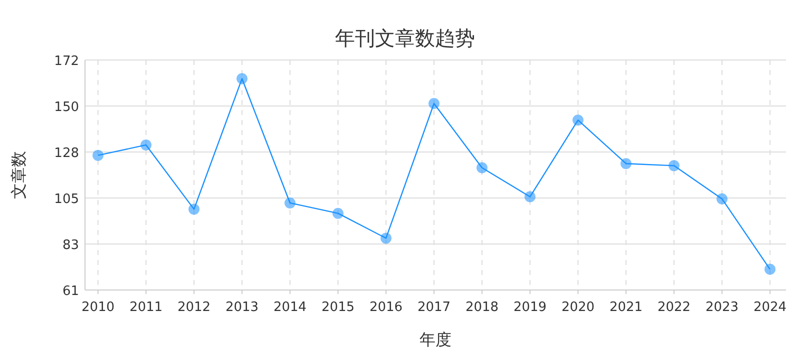  What do you see at coordinates (405, 38) in the screenshot?
I see `chart-title: 年刊文章数趋势` at bounding box center [405, 38].